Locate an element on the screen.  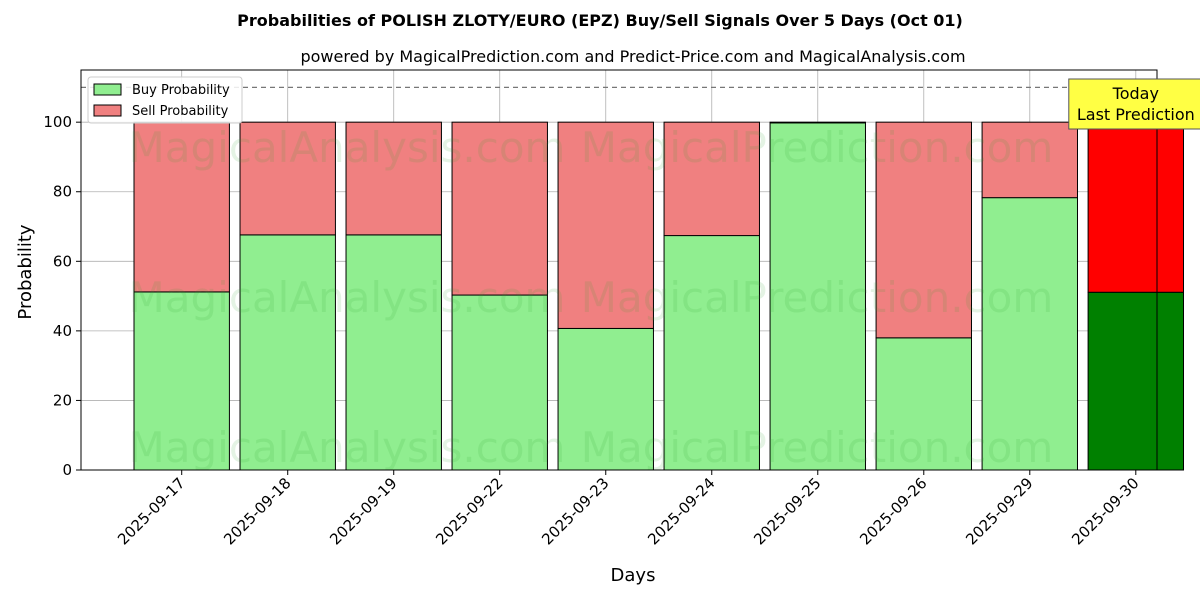
y-tick-label: 20 is located at coordinates (62, 400).